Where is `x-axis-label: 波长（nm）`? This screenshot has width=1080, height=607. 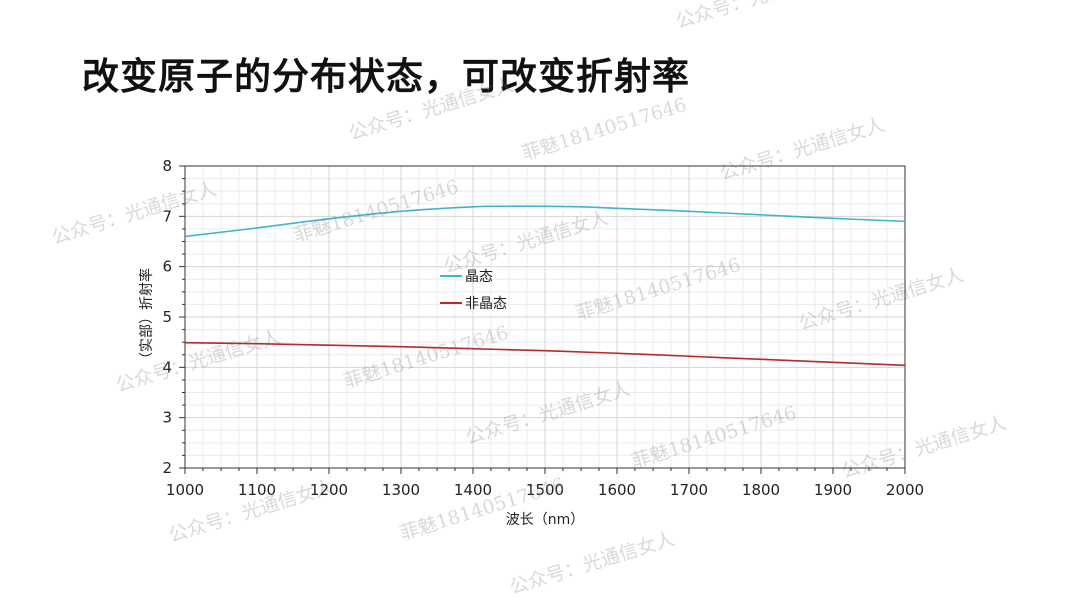 x-axis-label: 波长（nm） is located at coordinates (545, 520).